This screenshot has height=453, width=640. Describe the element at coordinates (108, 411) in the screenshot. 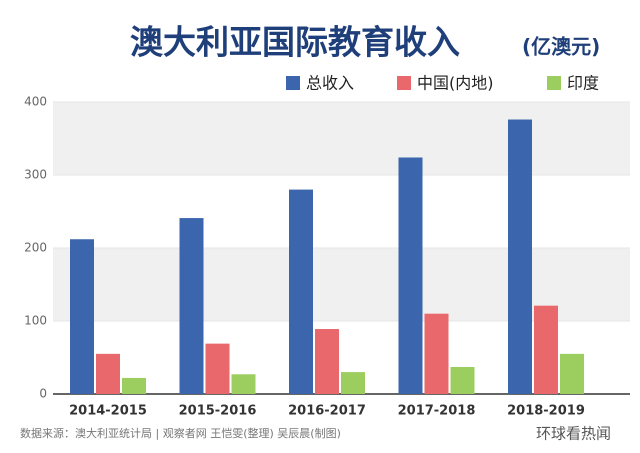

I see `x-tick-label: 2014-2015` at that location.